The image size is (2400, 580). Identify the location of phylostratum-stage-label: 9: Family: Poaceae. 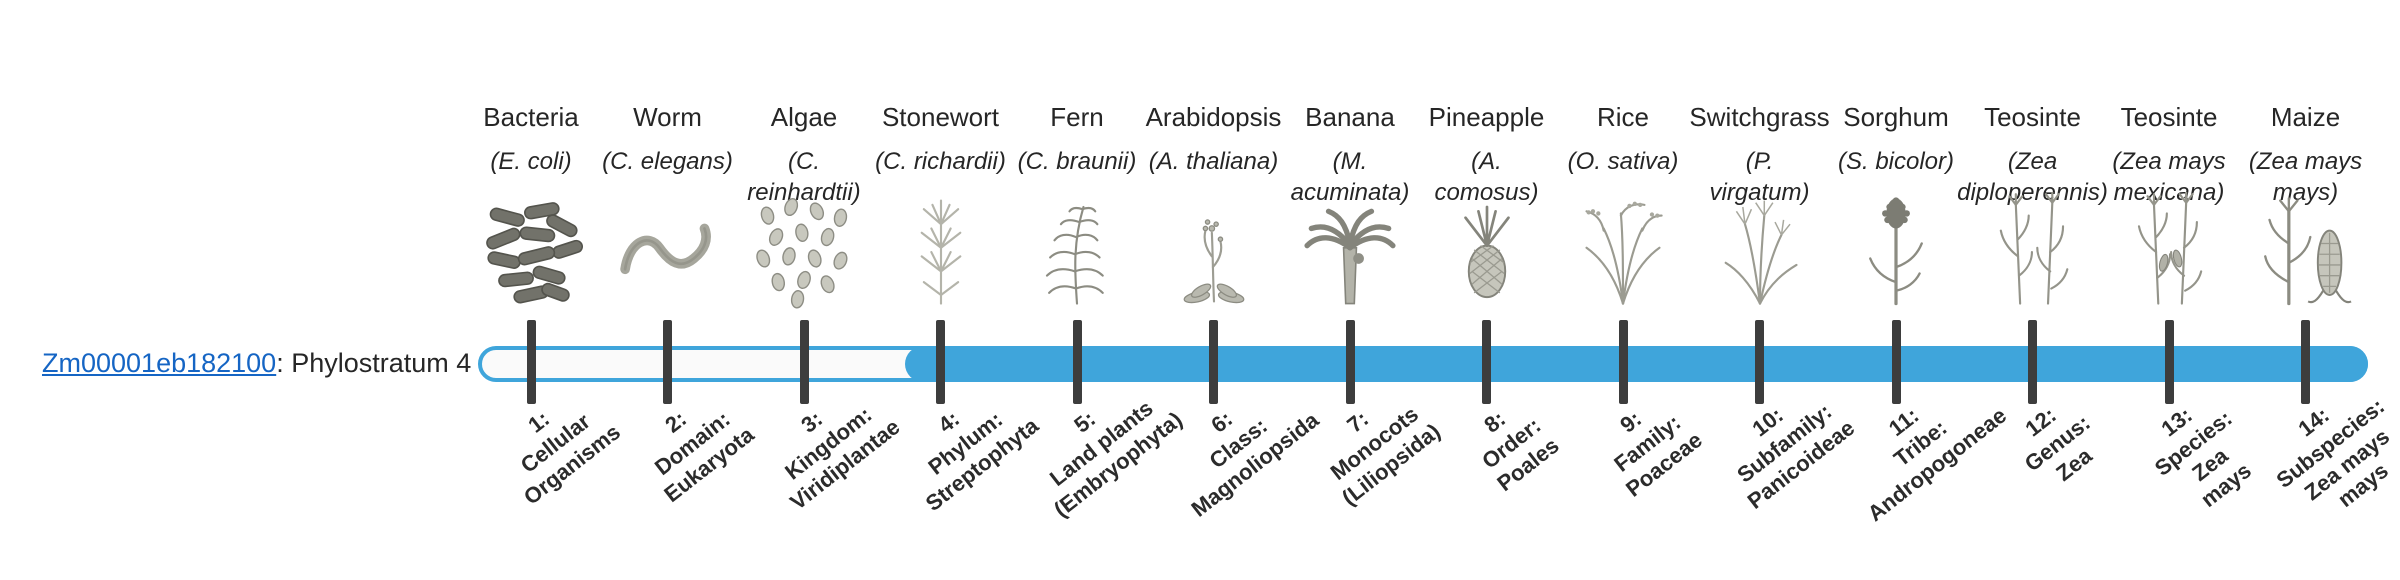
(1658, 453).